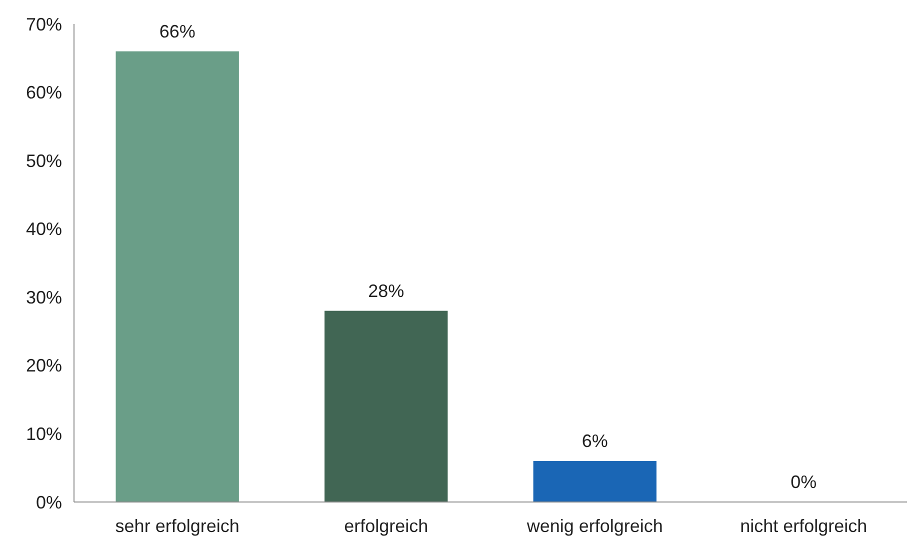  Describe the element at coordinates (386, 526) in the screenshot. I see `x-tick-label: erfolgreich` at that location.